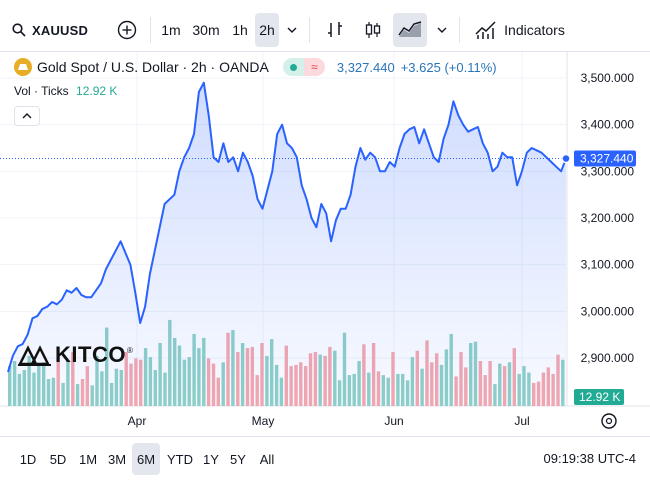 This screenshot has height=483, width=650. I want to click on time-axis-settings-button, so click(609, 421).